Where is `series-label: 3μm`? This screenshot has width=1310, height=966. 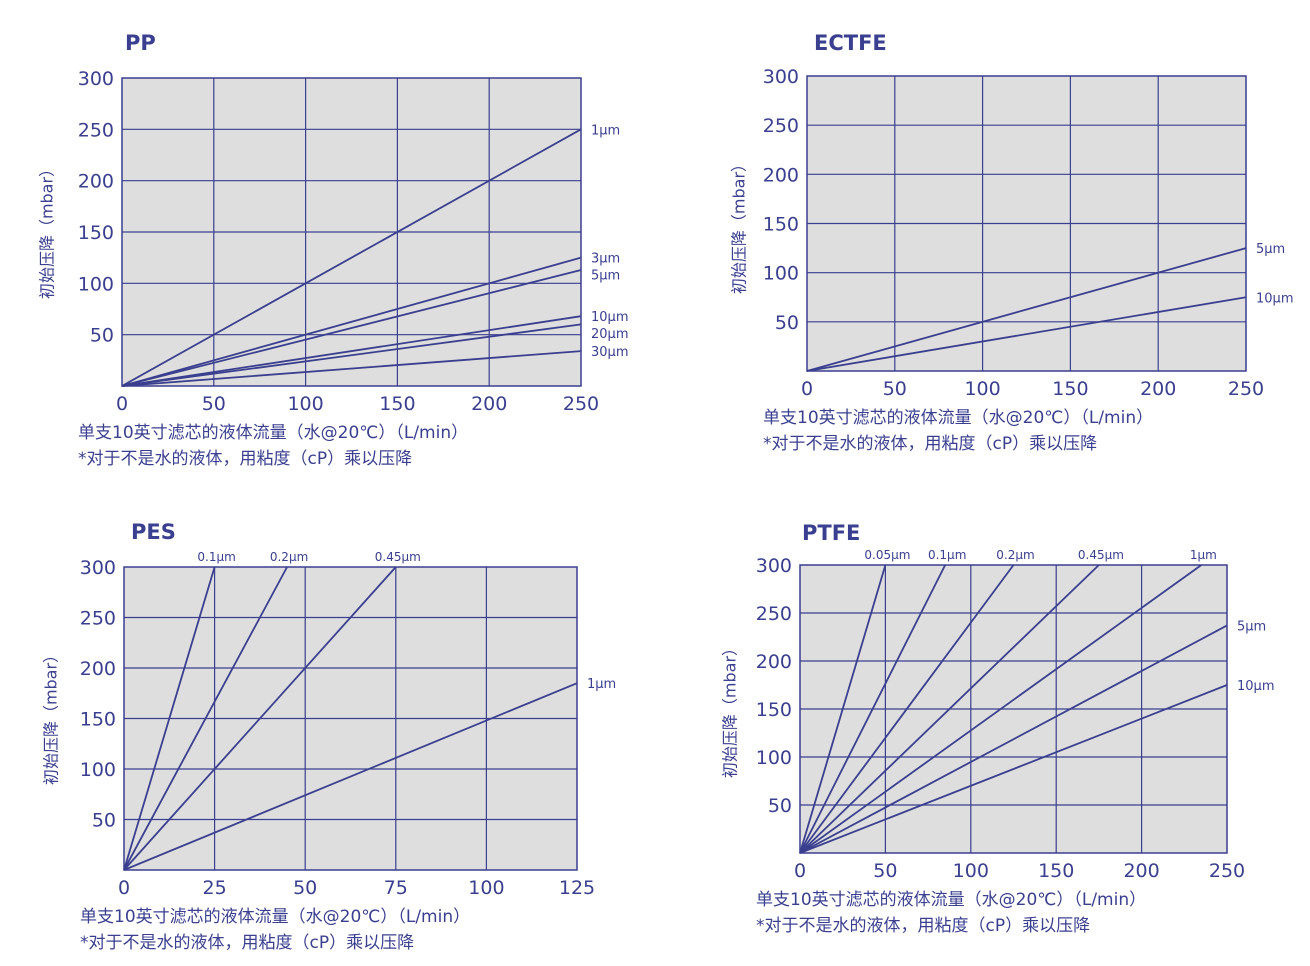
series-label: 3μm is located at coordinates (605, 259).